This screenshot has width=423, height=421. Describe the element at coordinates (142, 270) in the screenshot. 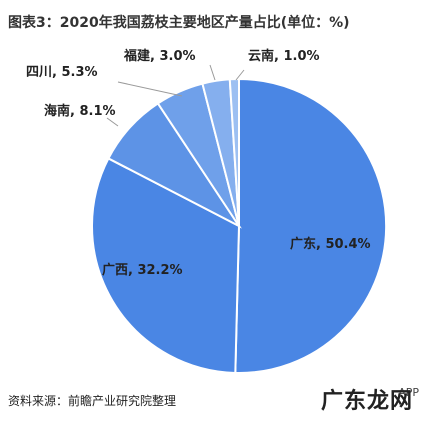

I see `slice-label-2: 广西, 32.2%` at that location.